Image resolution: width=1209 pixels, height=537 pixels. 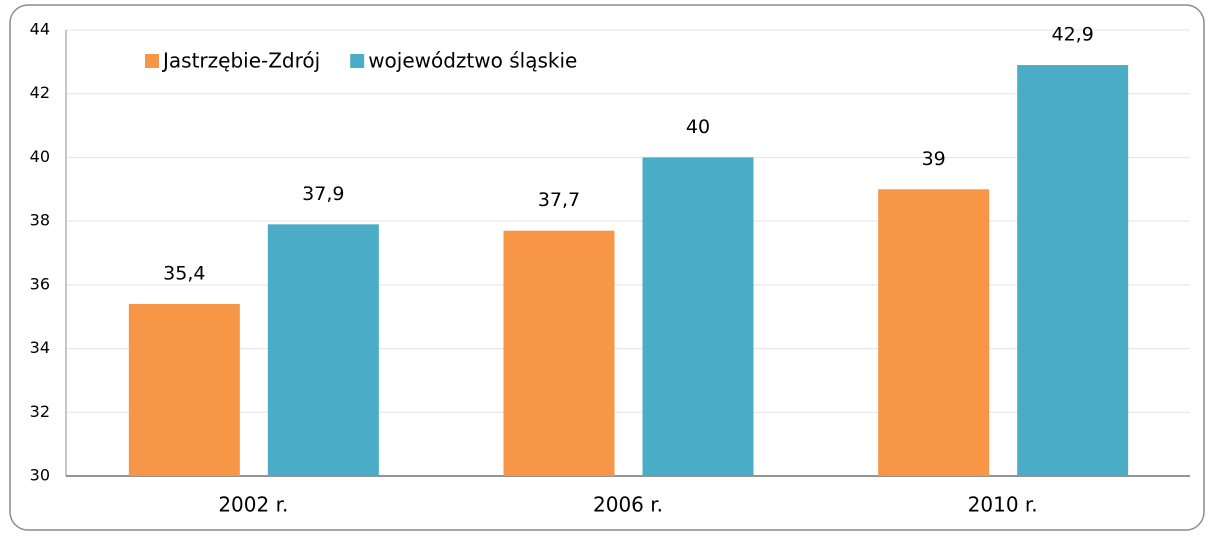 I want to click on y-tick-label: 30, so click(x=40, y=475).